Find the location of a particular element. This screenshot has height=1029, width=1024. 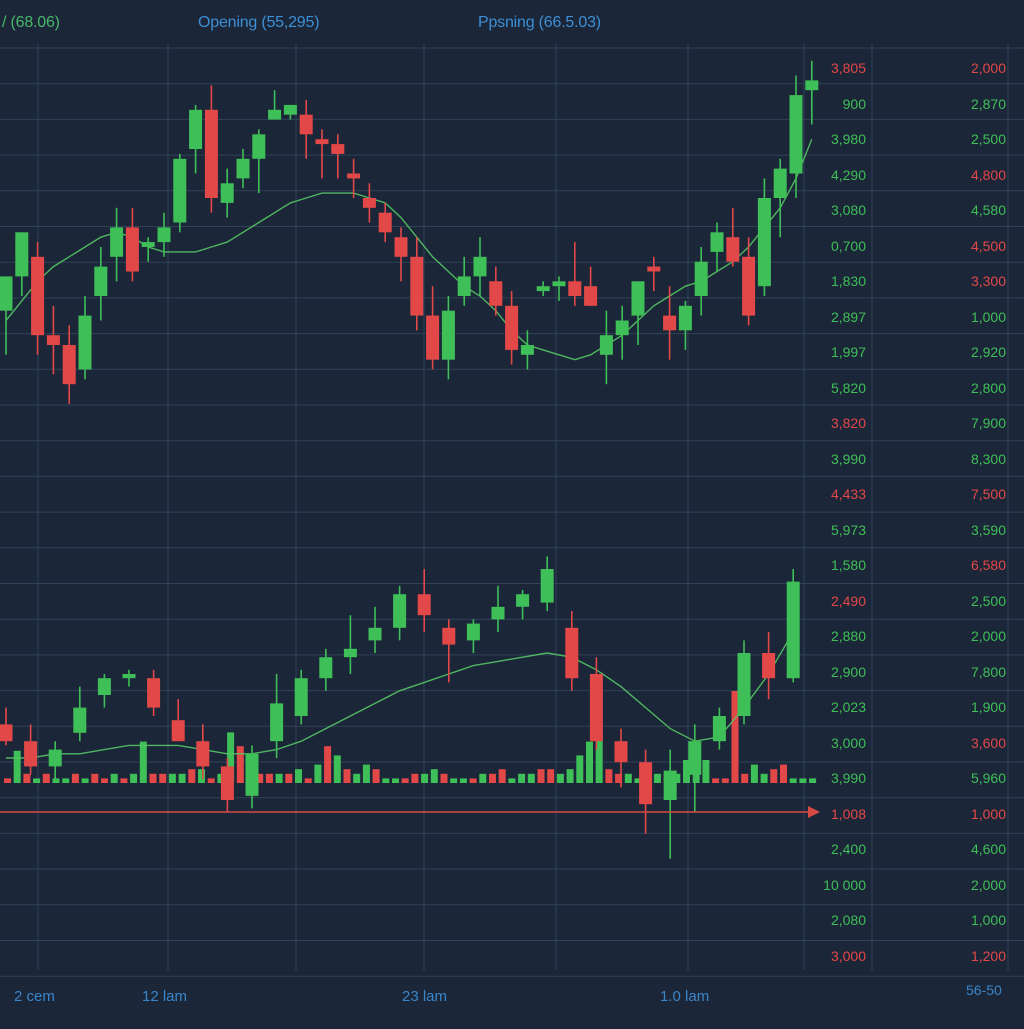

price-tick-label: 1,008 is located at coordinates (848, 813).